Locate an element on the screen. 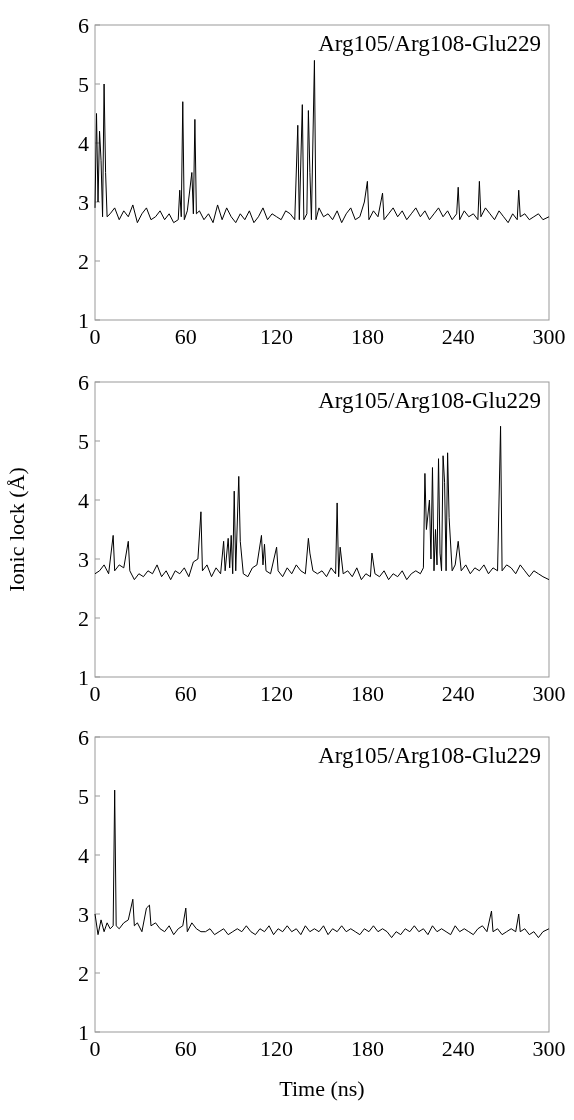 This screenshot has height=1120, width=574. x-axis-title: Time (ns) is located at coordinates (322, 1088).